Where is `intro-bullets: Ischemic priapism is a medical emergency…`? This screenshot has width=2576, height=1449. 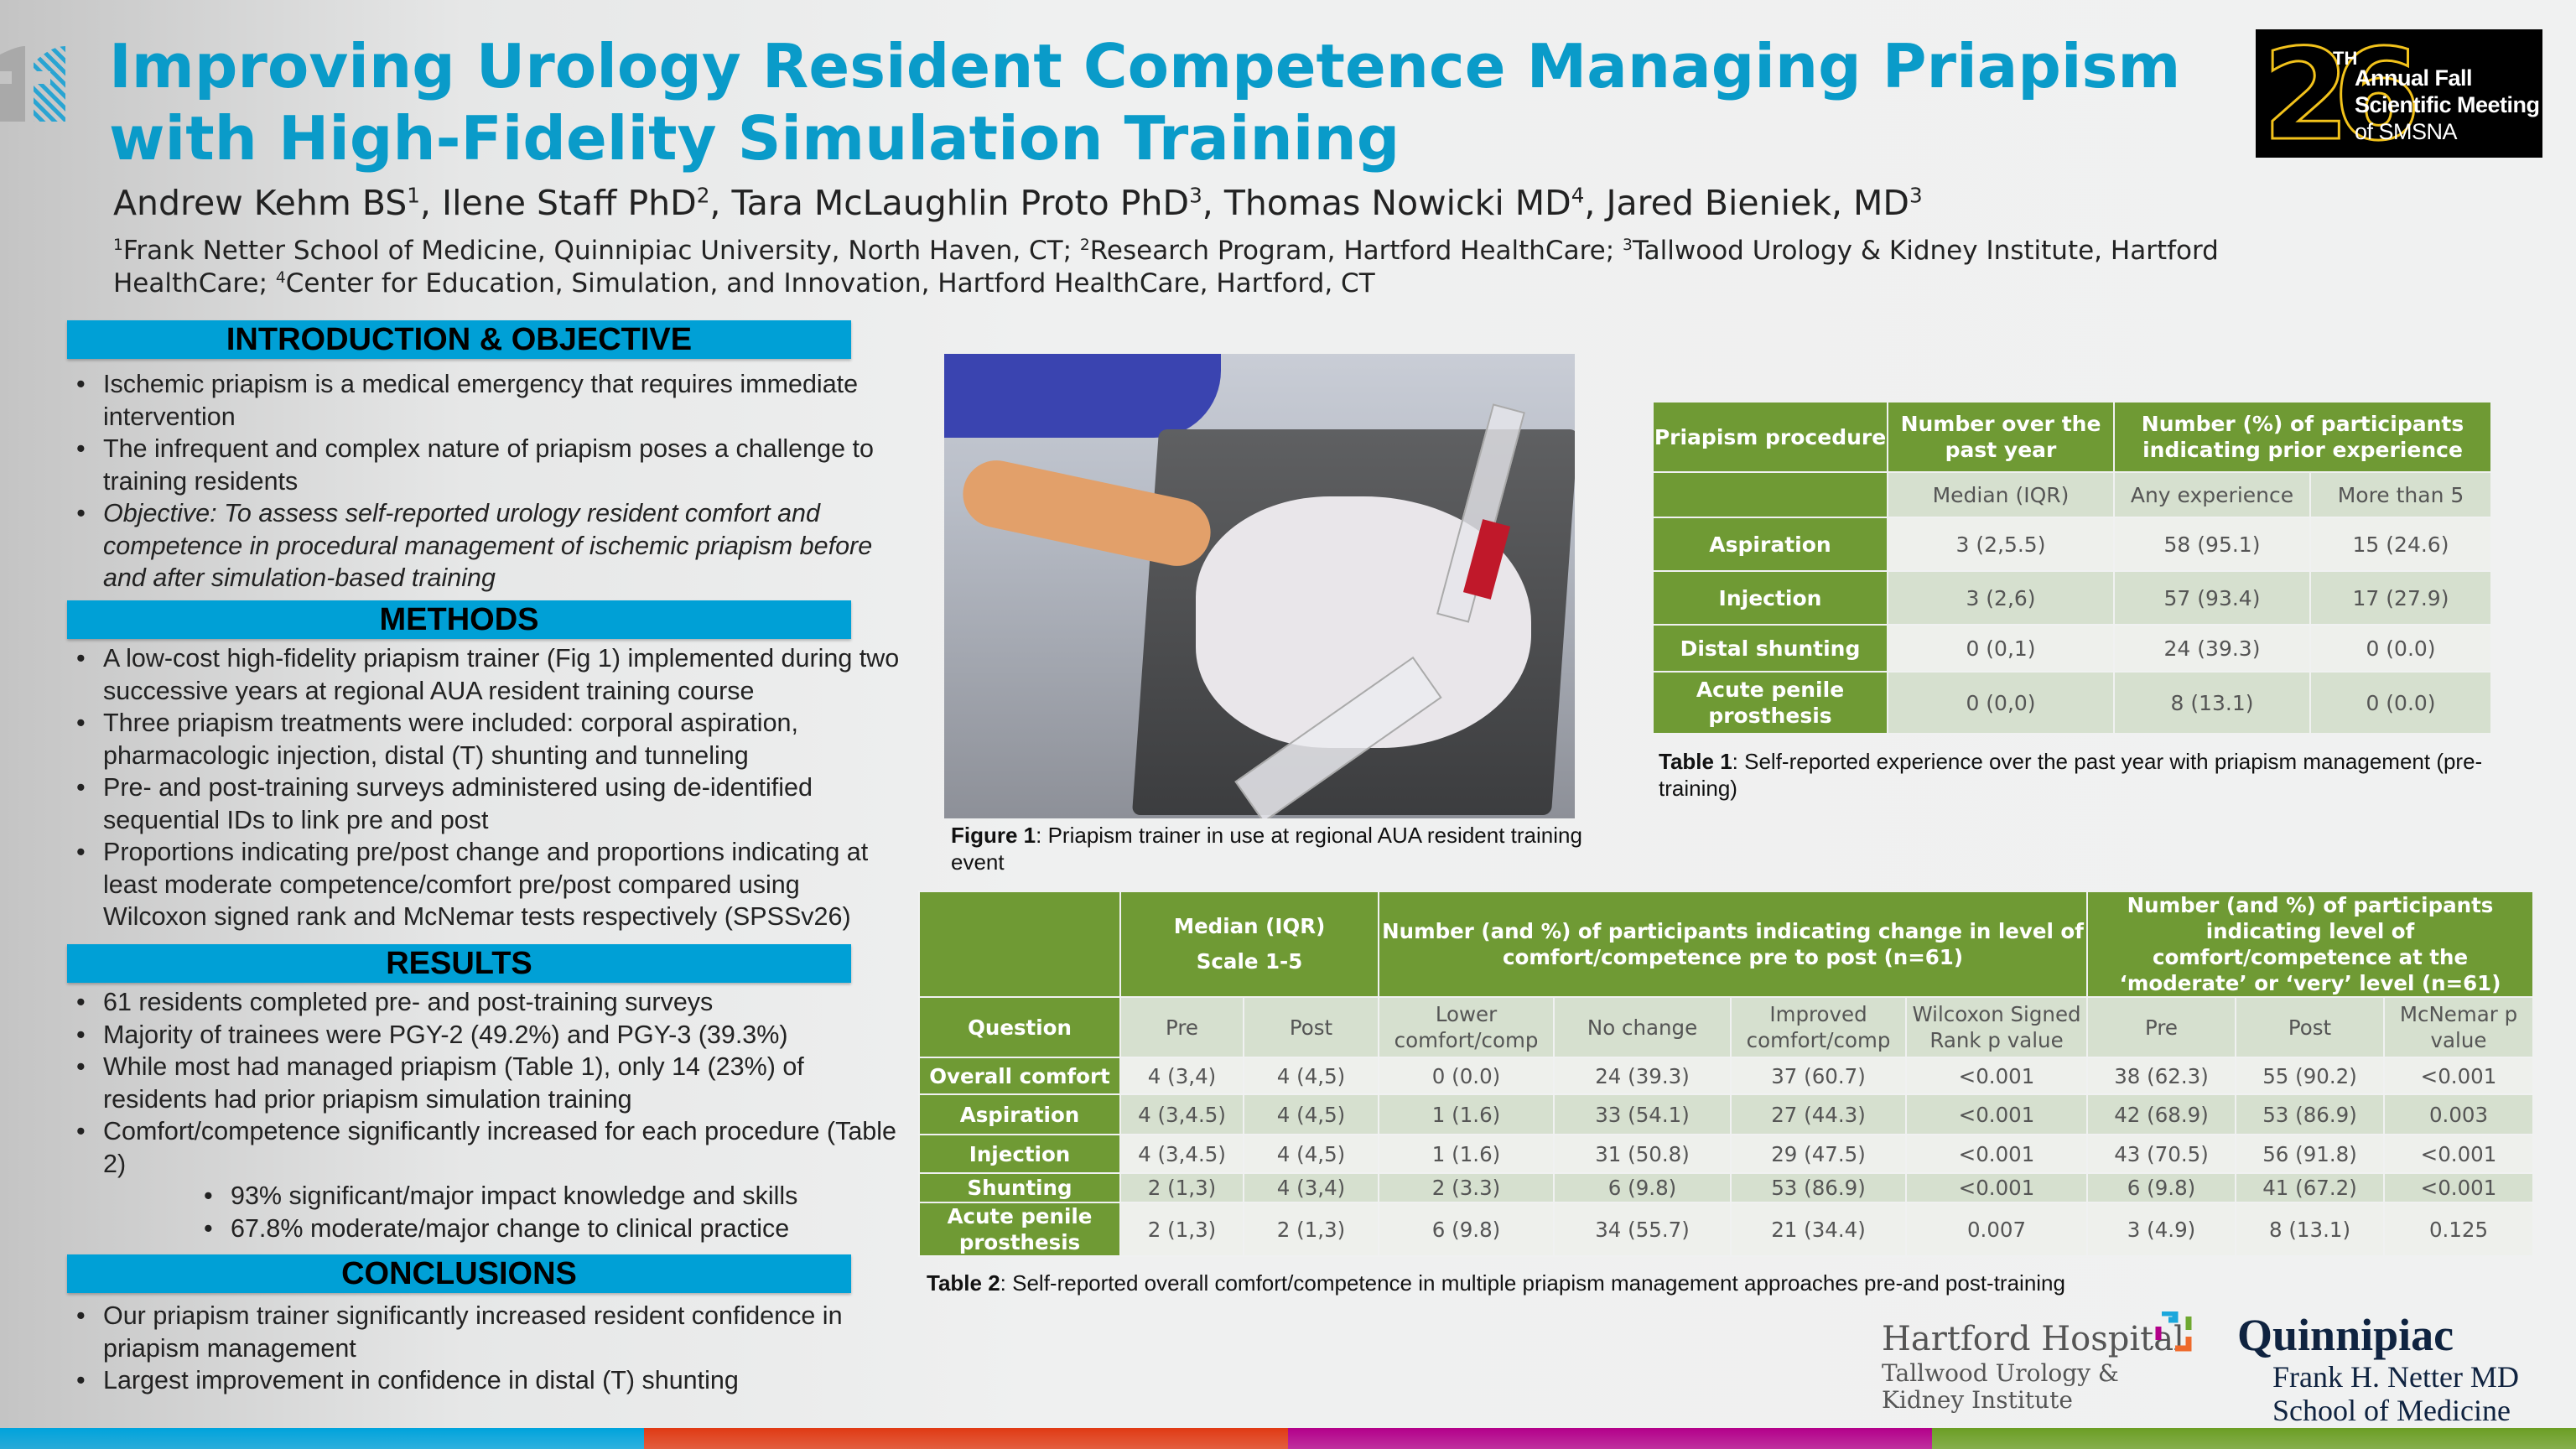 intro-bullets: Ischemic priapism is a medical emergency… is located at coordinates (486, 481).